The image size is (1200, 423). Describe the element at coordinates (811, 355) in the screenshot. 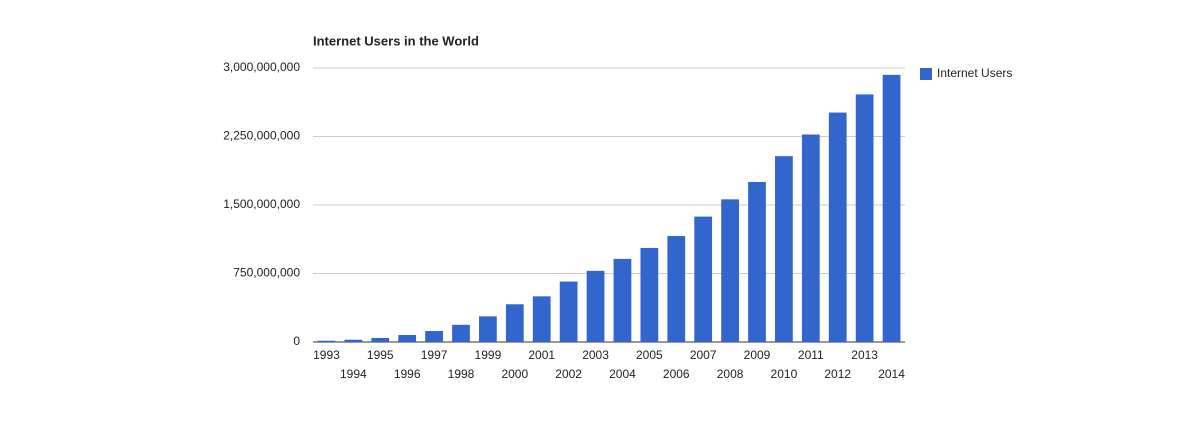

I see `x-tick-label: 2011` at that location.